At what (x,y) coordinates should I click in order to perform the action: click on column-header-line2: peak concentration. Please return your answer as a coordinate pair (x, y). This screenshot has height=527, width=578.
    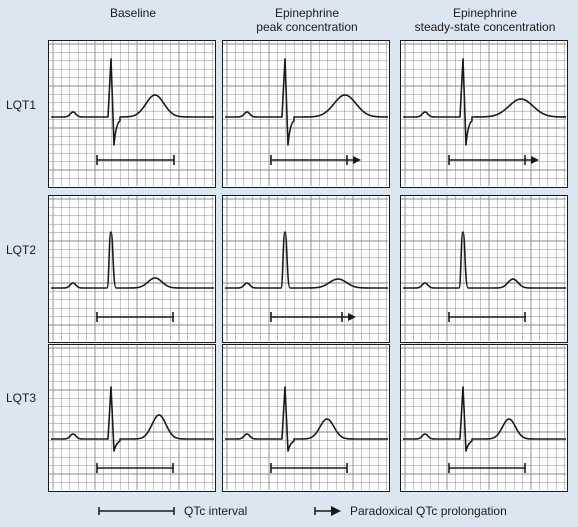
    Looking at the image, I should click on (307, 27).